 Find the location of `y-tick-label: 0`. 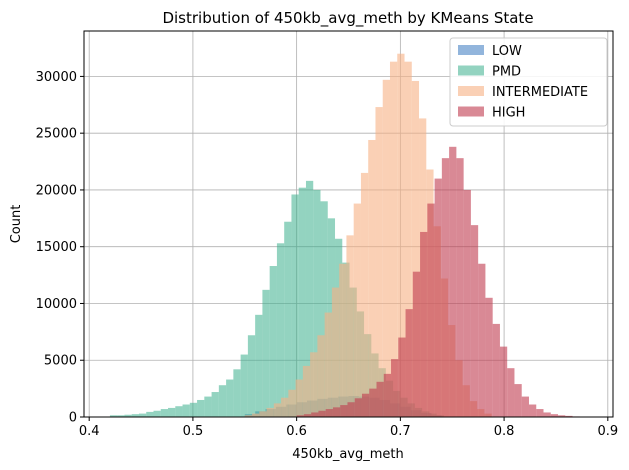

y-tick-label: 0 is located at coordinates (73, 418).